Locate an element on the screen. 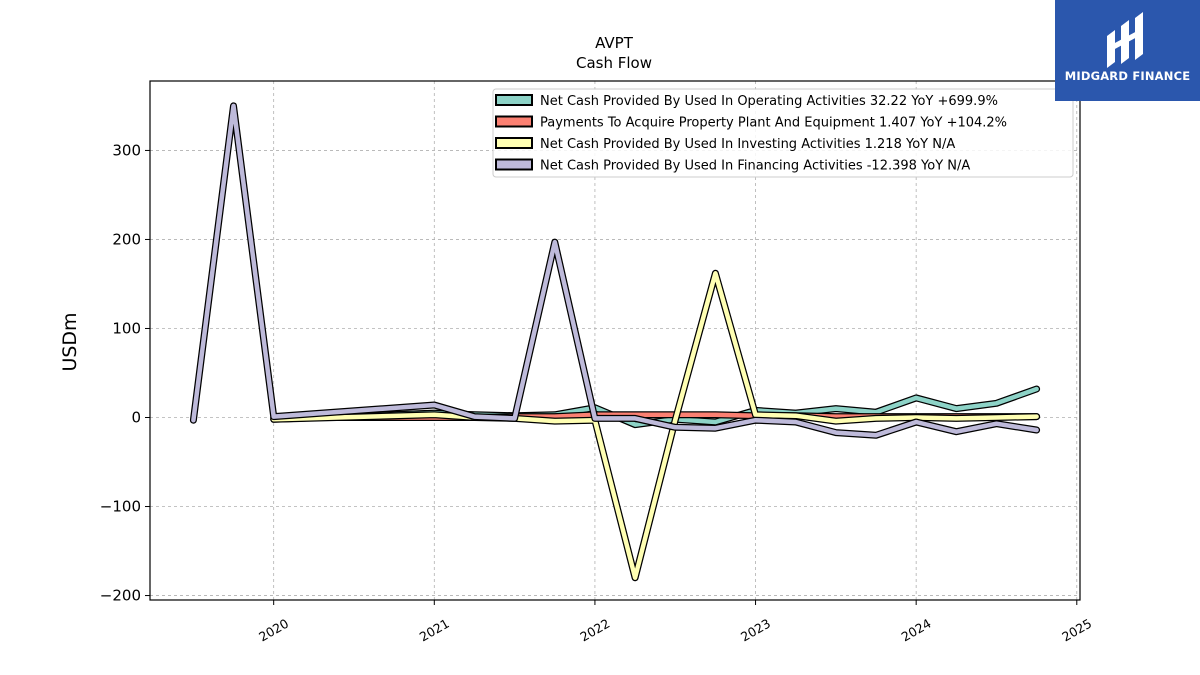 Image resolution: width=1200 pixels, height=675 pixels. chart-subtitle: Cash Flow is located at coordinates (614, 63).